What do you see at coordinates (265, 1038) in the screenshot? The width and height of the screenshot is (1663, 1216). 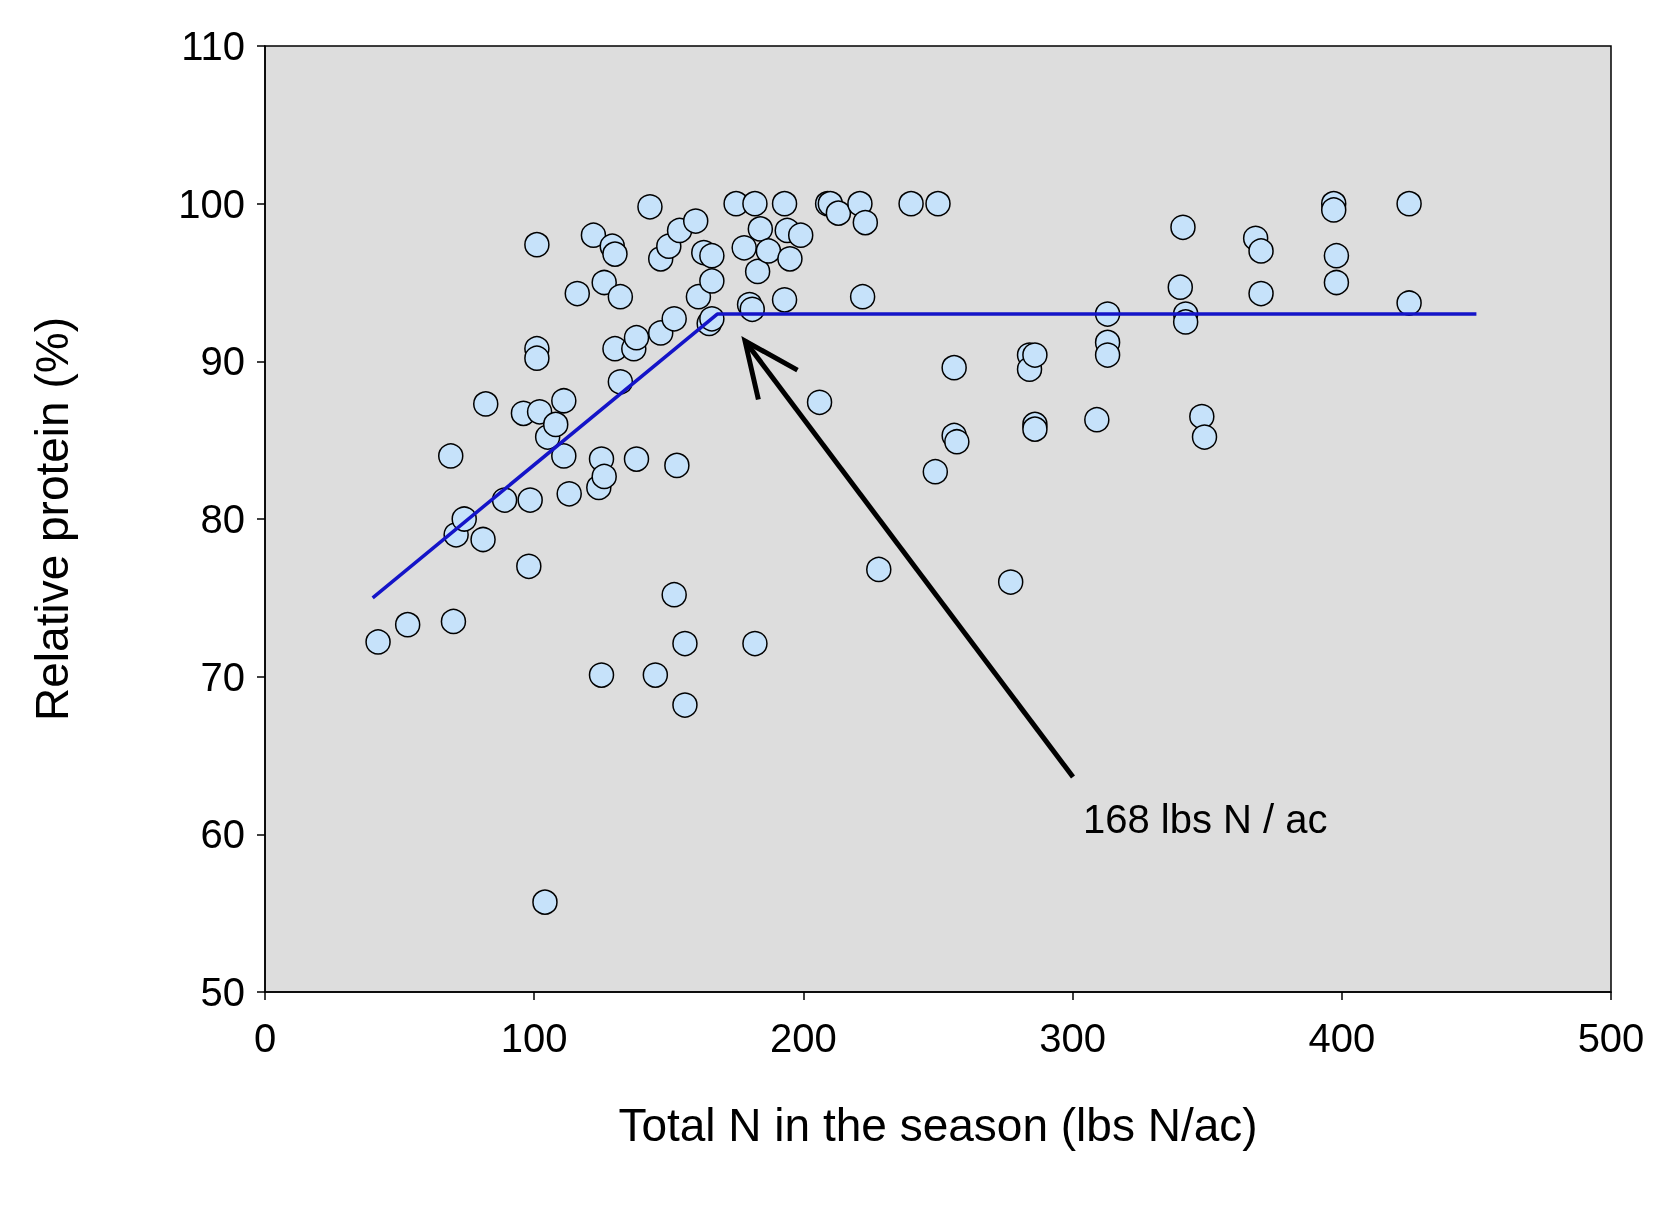 I see `x-tick-label: 0` at bounding box center [265, 1038].